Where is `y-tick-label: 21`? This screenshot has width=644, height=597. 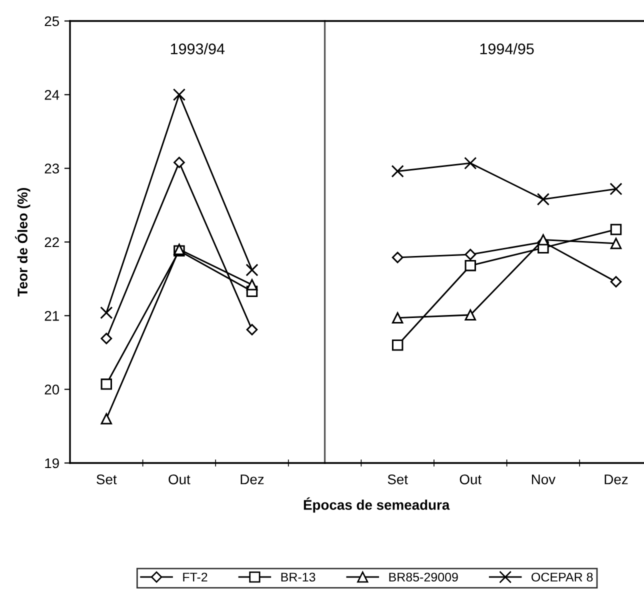
y-tick-label: 21 is located at coordinates (51, 316).